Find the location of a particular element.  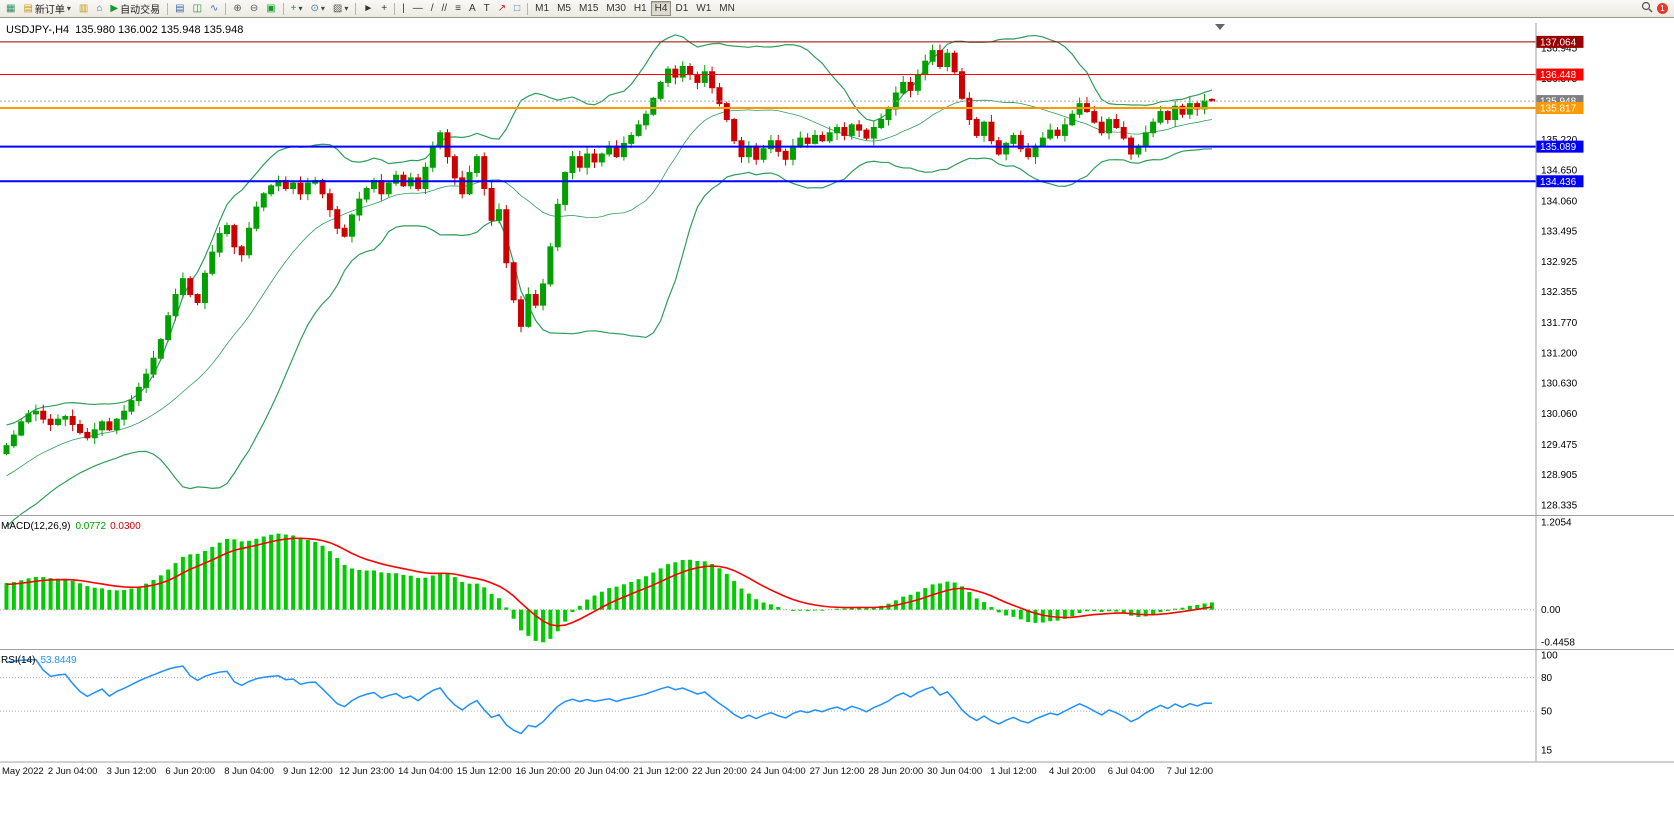

time-axis-label: 6 Jun 20:00 is located at coordinates (190, 771).